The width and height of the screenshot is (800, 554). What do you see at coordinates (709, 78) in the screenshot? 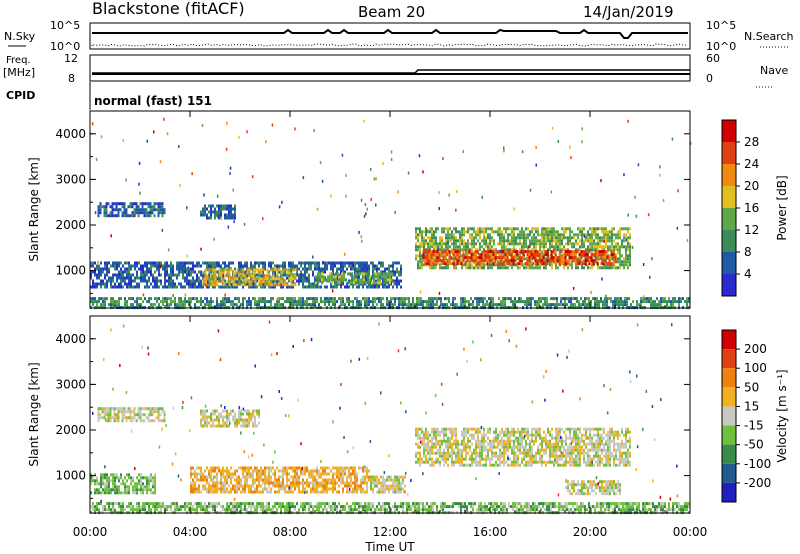
I see `nave-tick-bottom: 0` at bounding box center [709, 78].